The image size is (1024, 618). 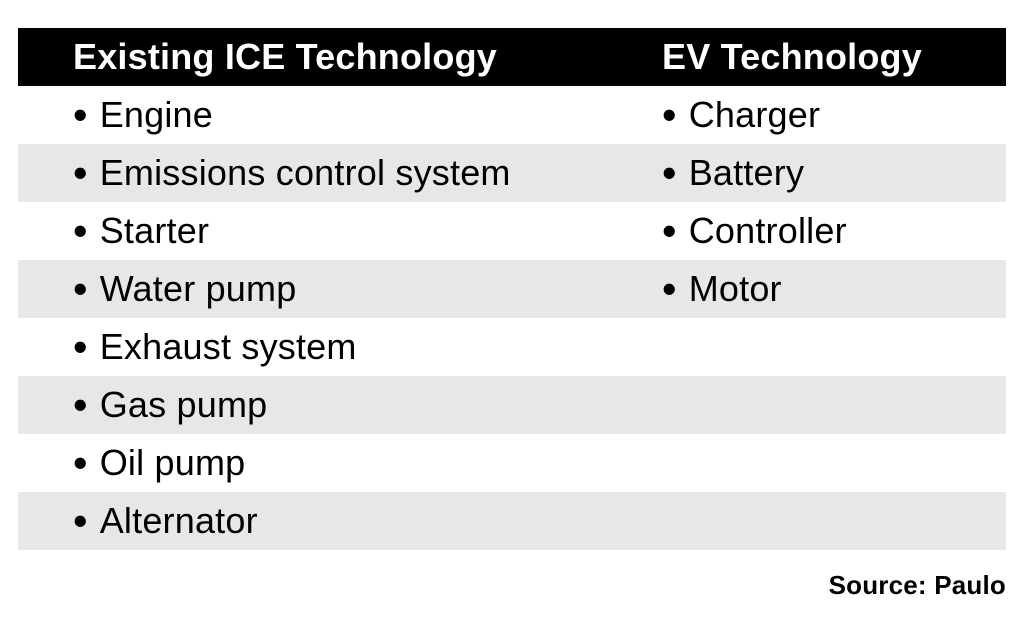 I want to click on ev-cell: • Motor, so click(x=722, y=289).